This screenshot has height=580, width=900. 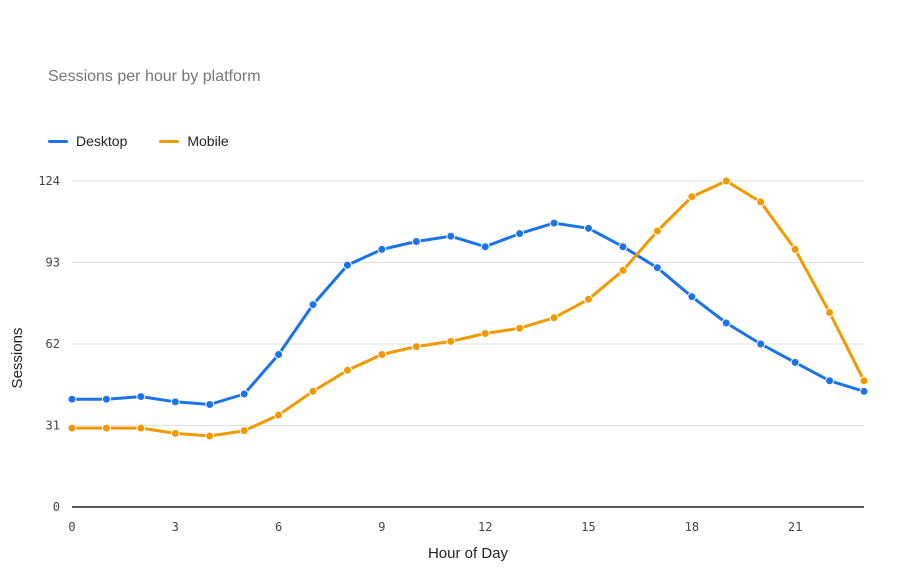 What do you see at coordinates (692, 527) in the screenshot?
I see `x-tick-label: 18` at bounding box center [692, 527].